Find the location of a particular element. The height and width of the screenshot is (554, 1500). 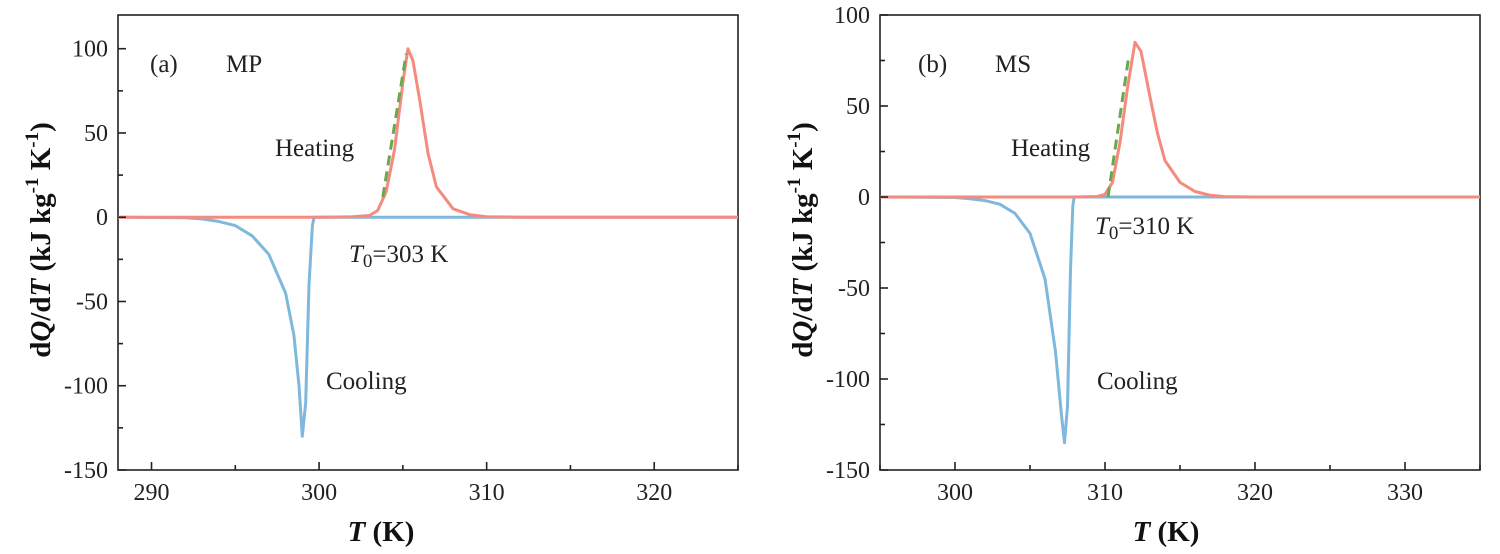

panel-a-heating-label: Heating is located at coordinates (315, 148).